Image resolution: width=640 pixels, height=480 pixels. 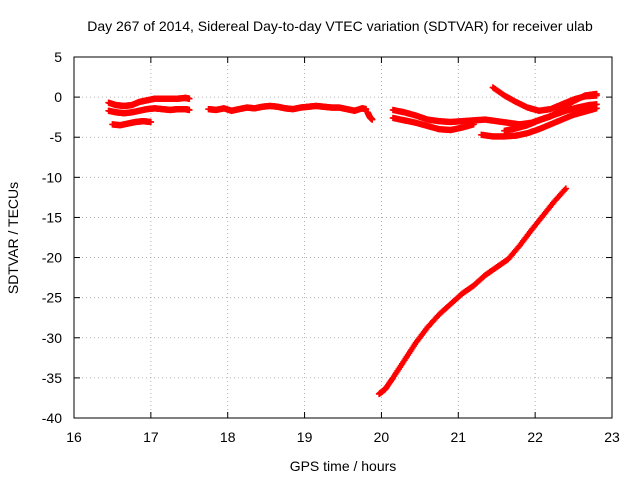 What do you see at coordinates (535, 437) in the screenshot?
I see `x-tick-label: 22` at bounding box center [535, 437].